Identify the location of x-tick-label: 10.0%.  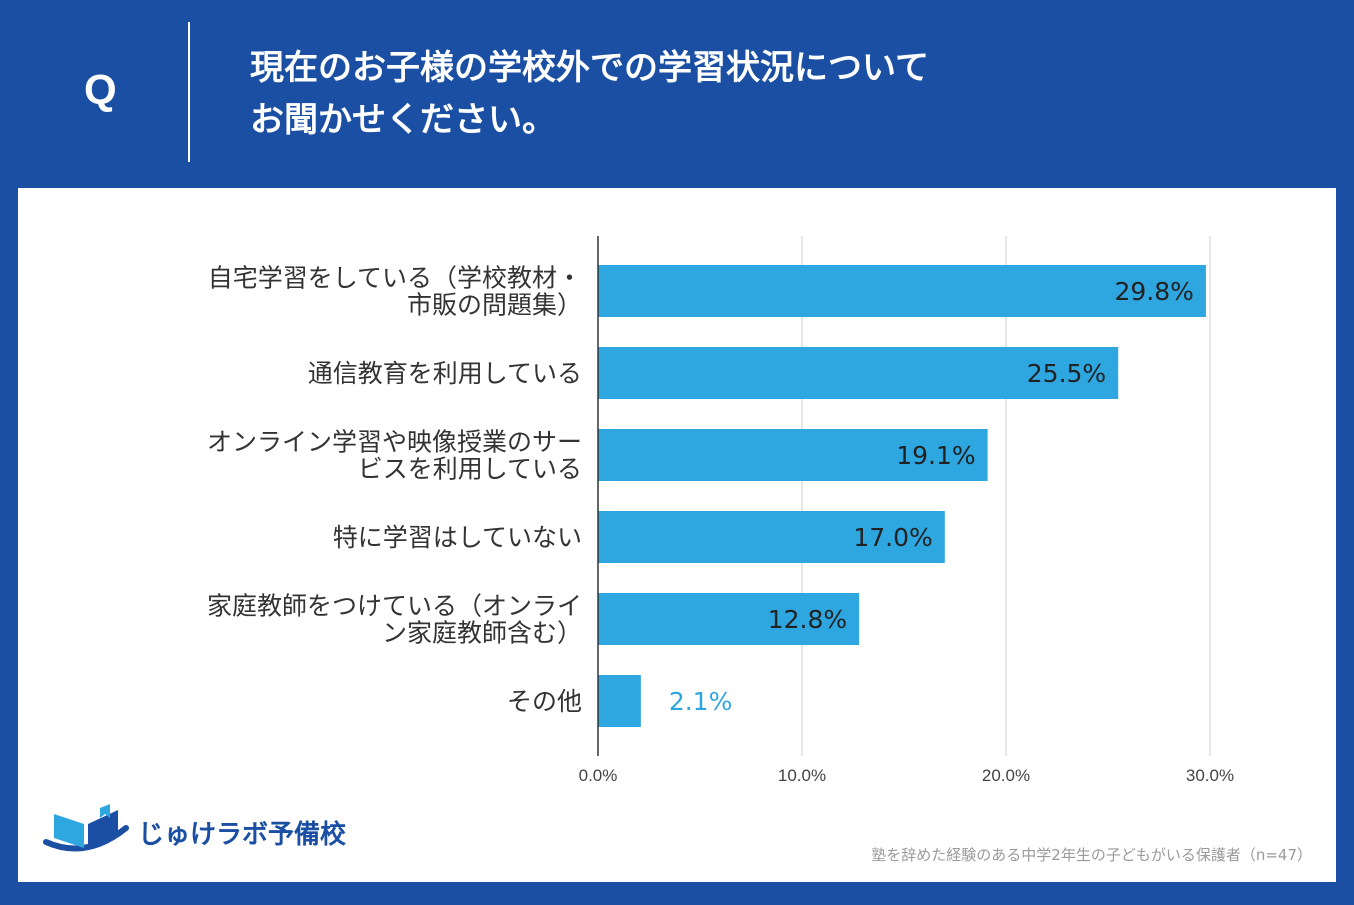
(802, 775).